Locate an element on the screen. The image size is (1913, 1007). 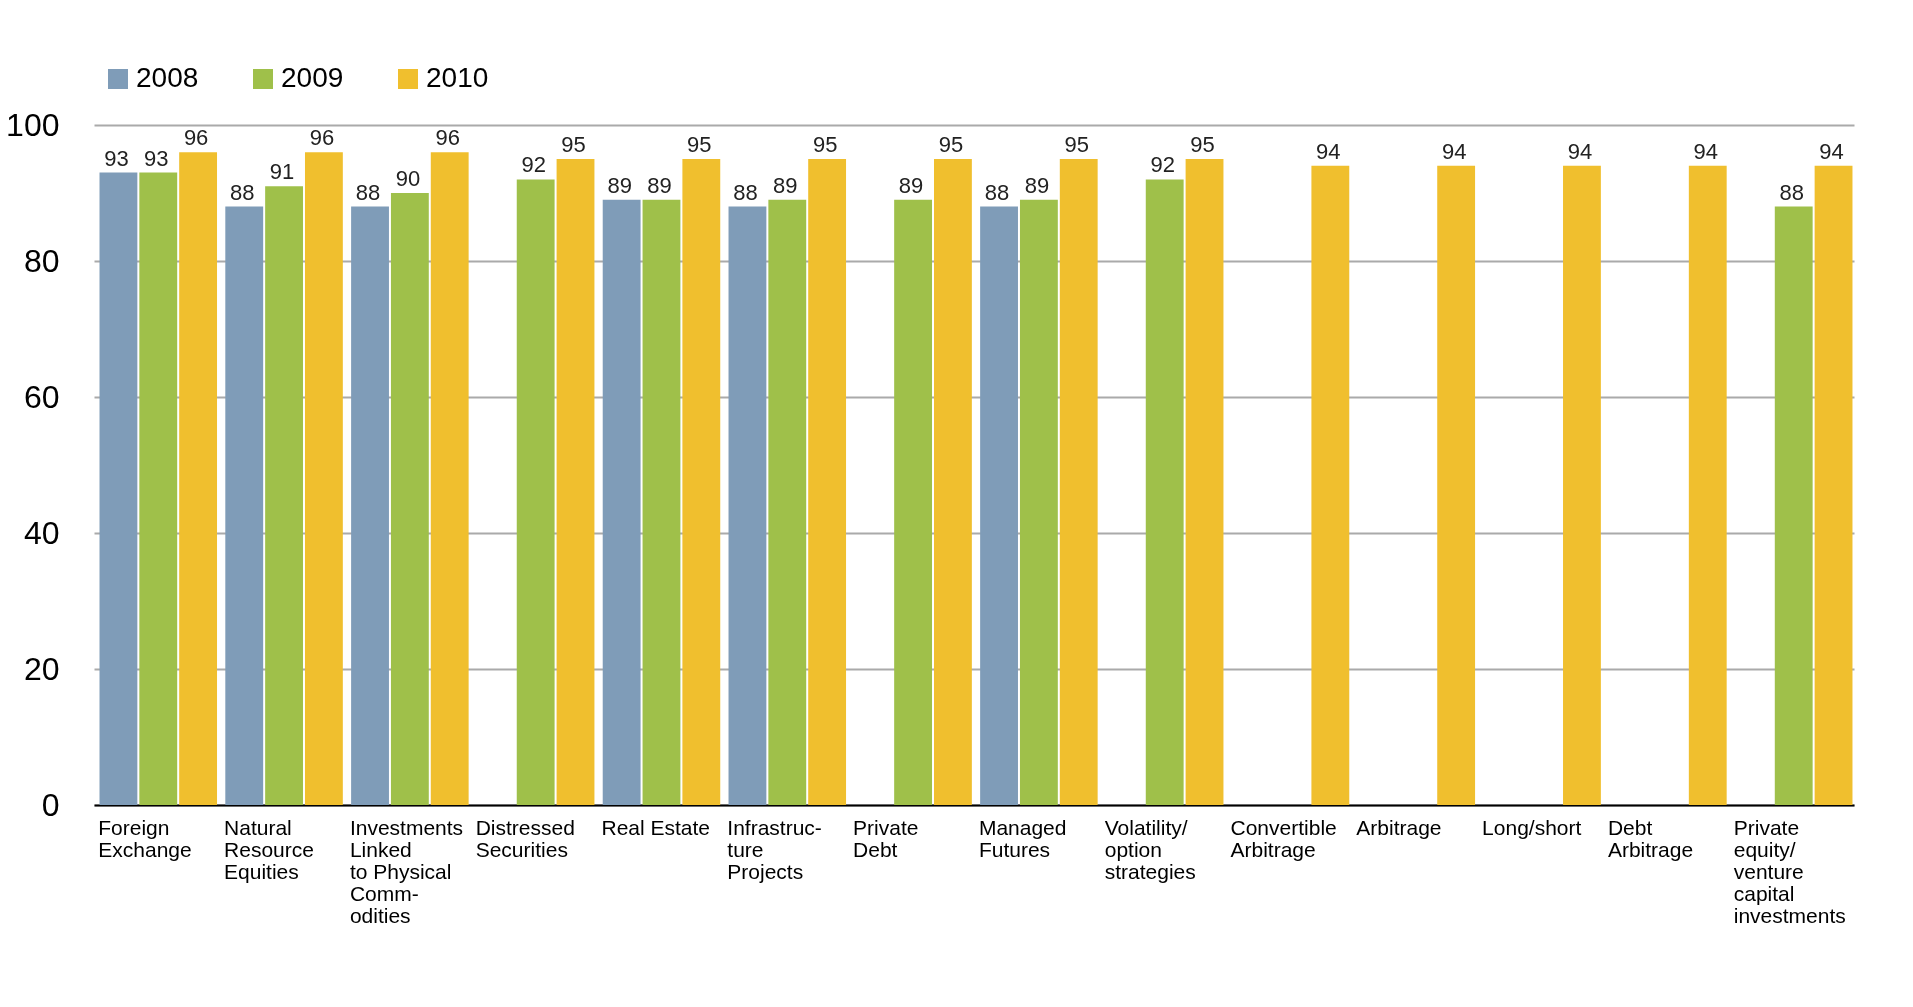
x-tick-label: Natural Resource Equities is located at coordinates (269, 849).